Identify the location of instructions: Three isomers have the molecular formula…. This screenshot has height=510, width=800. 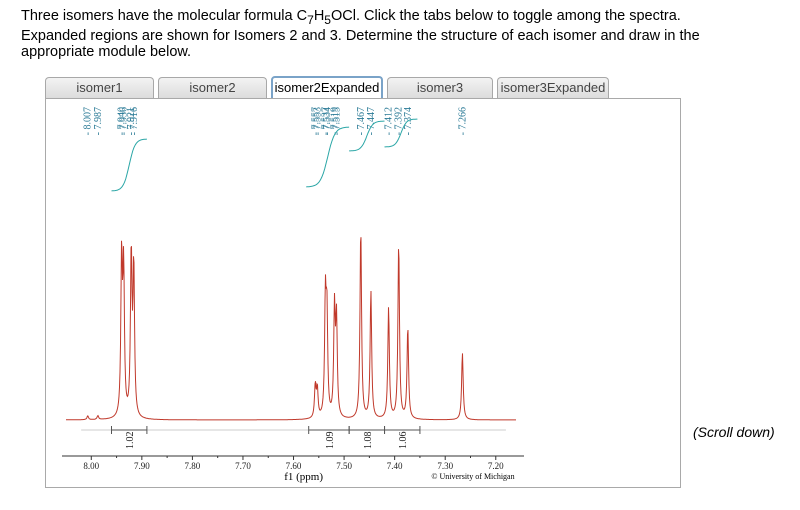
(401, 34).